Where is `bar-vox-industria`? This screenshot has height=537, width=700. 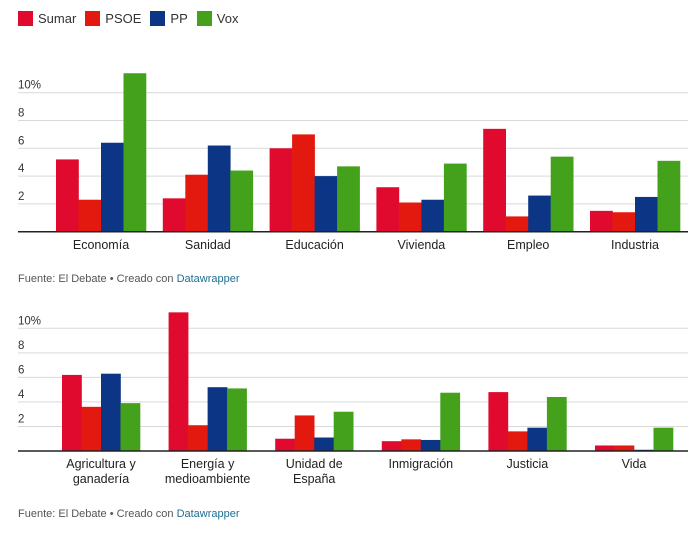 bar-vox-industria is located at coordinates (669, 196).